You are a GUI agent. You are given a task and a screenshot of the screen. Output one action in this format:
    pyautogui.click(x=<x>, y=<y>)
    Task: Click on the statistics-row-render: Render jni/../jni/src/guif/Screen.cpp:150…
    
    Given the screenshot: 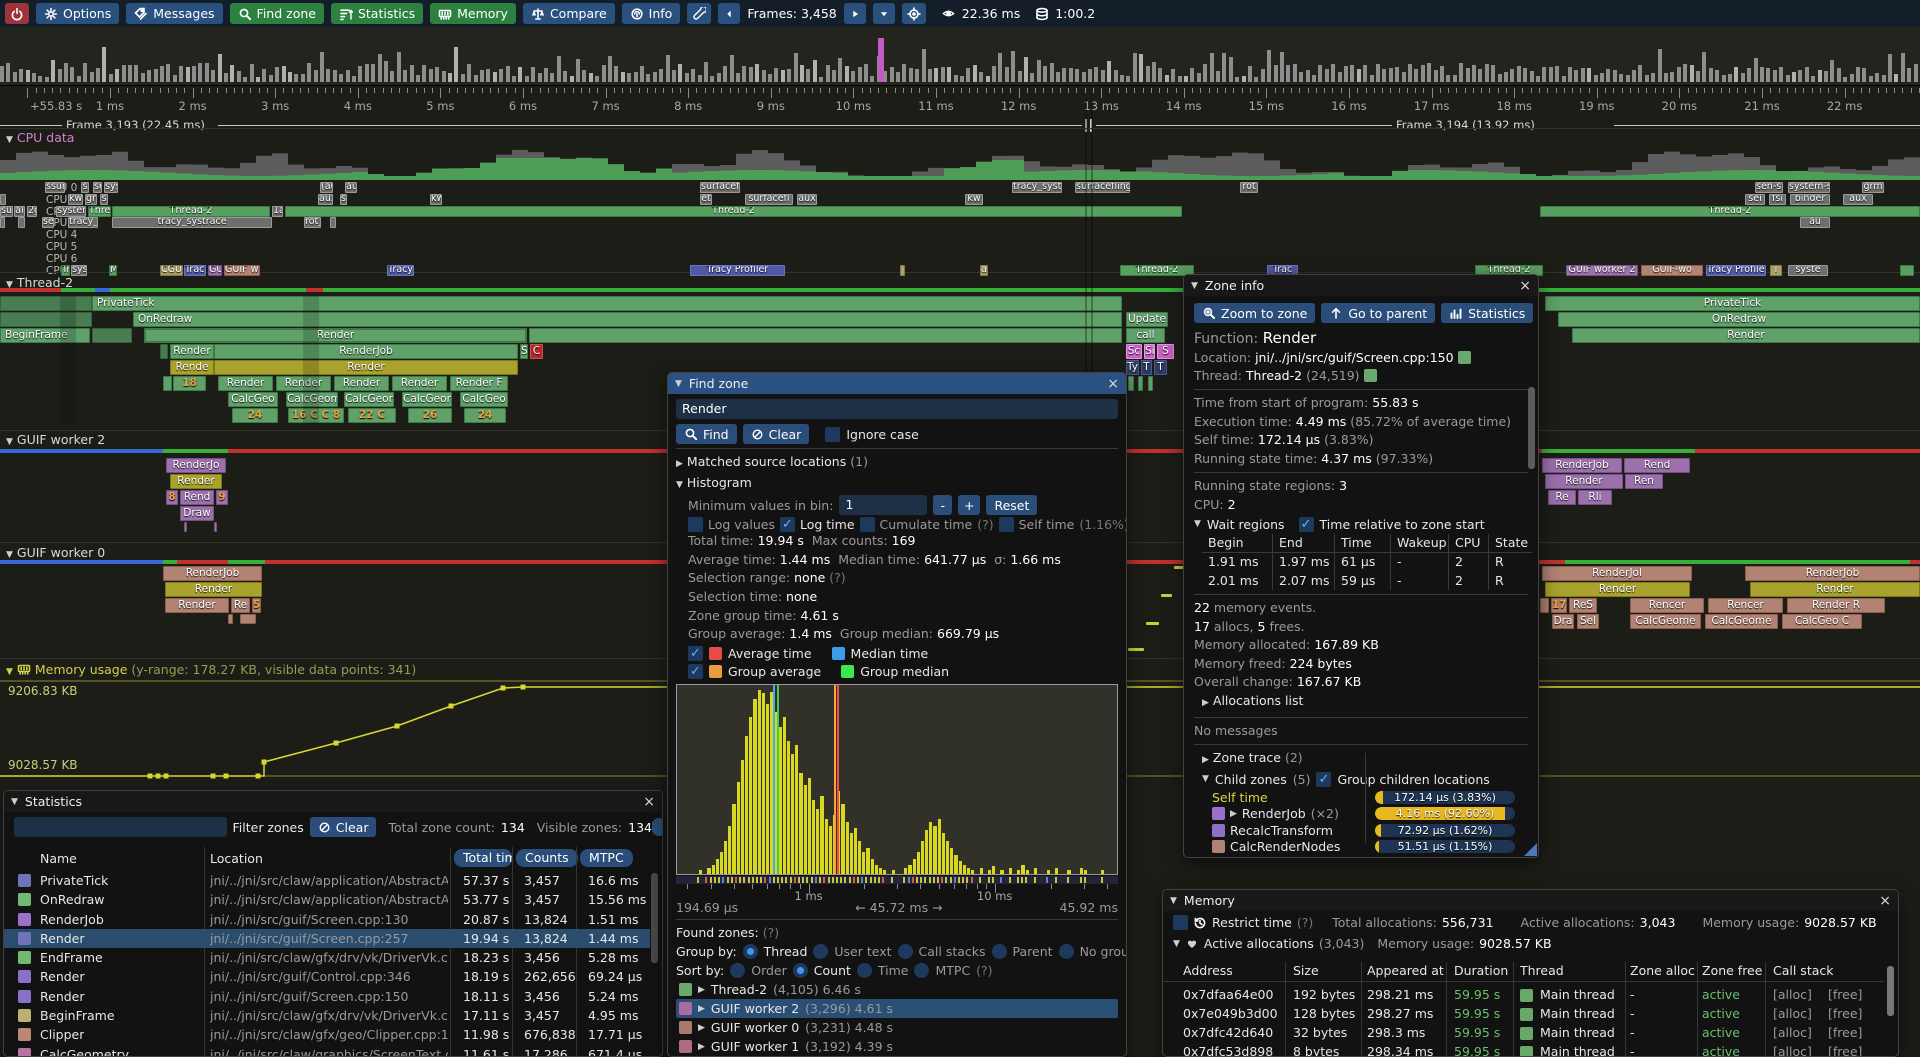 What is the action you would take?
    pyautogui.click(x=327, y=996)
    